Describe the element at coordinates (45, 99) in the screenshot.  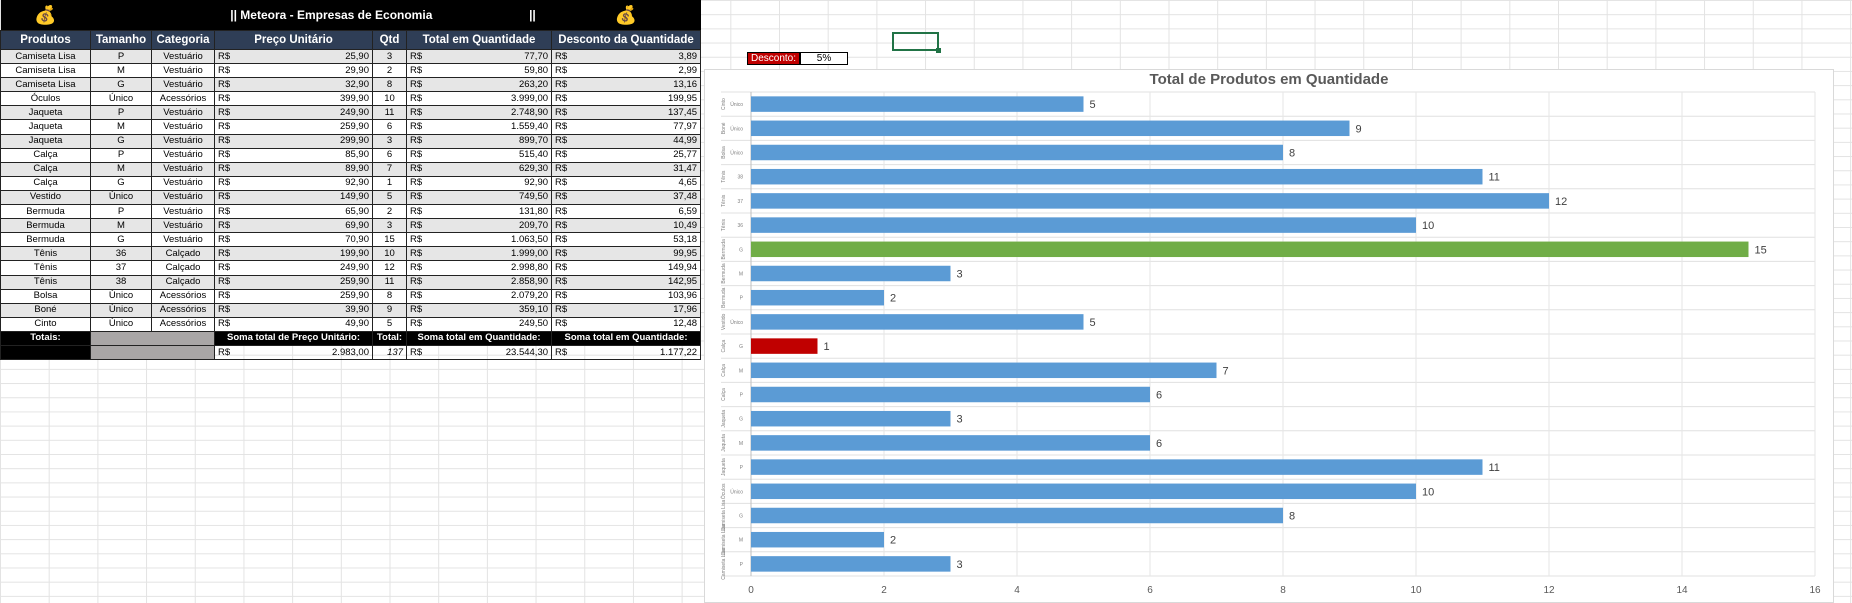
I see `cell-produto: Óculos` at that location.